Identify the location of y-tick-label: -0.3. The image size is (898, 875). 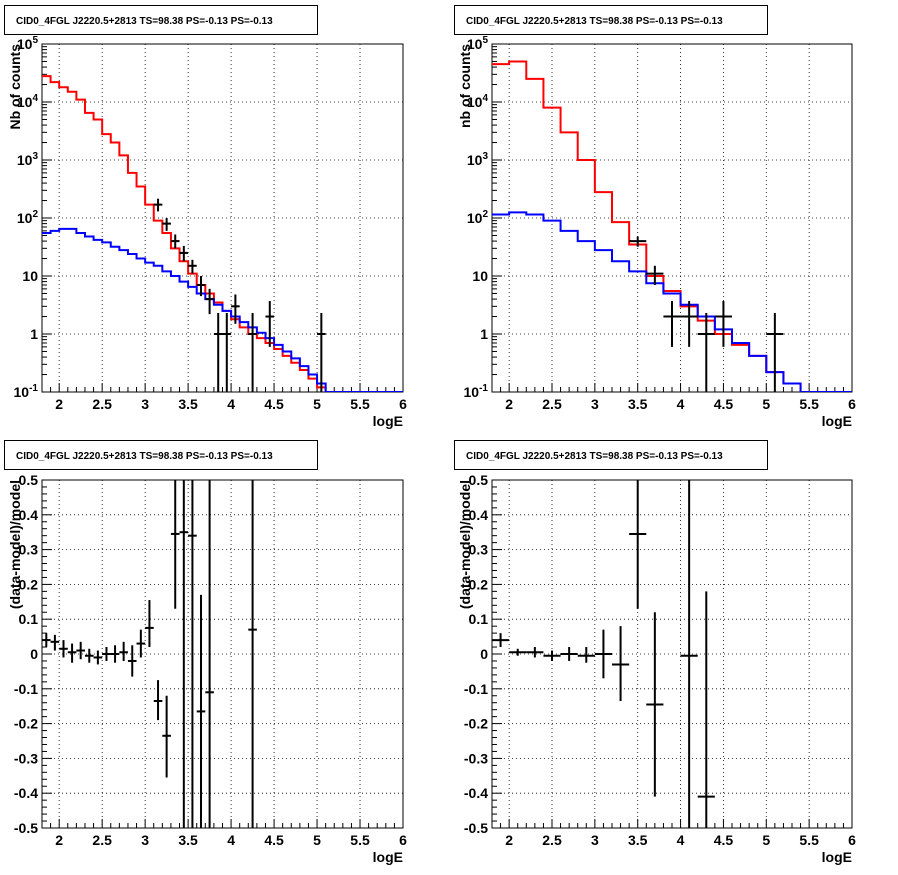
(26, 758).